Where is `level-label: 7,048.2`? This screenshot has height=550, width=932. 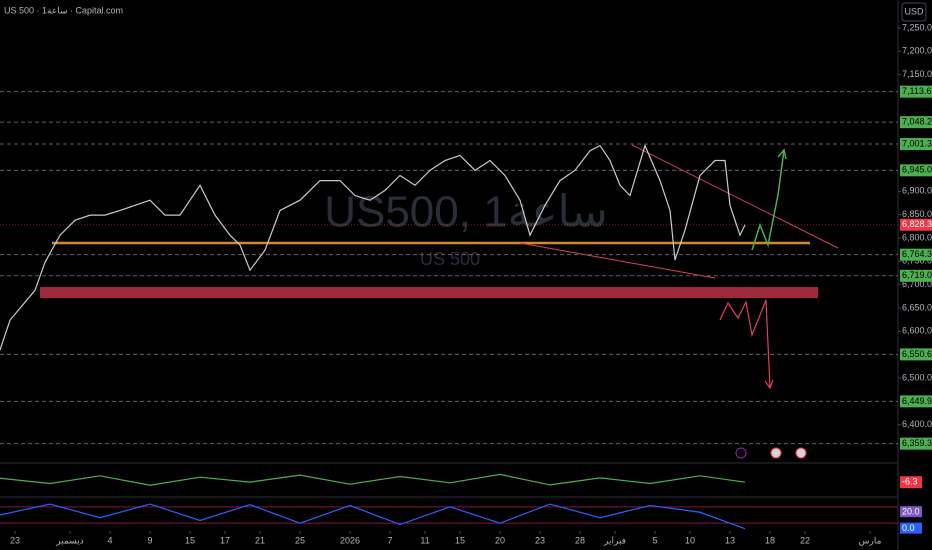
level-label: 7,048.2 is located at coordinates (917, 122).